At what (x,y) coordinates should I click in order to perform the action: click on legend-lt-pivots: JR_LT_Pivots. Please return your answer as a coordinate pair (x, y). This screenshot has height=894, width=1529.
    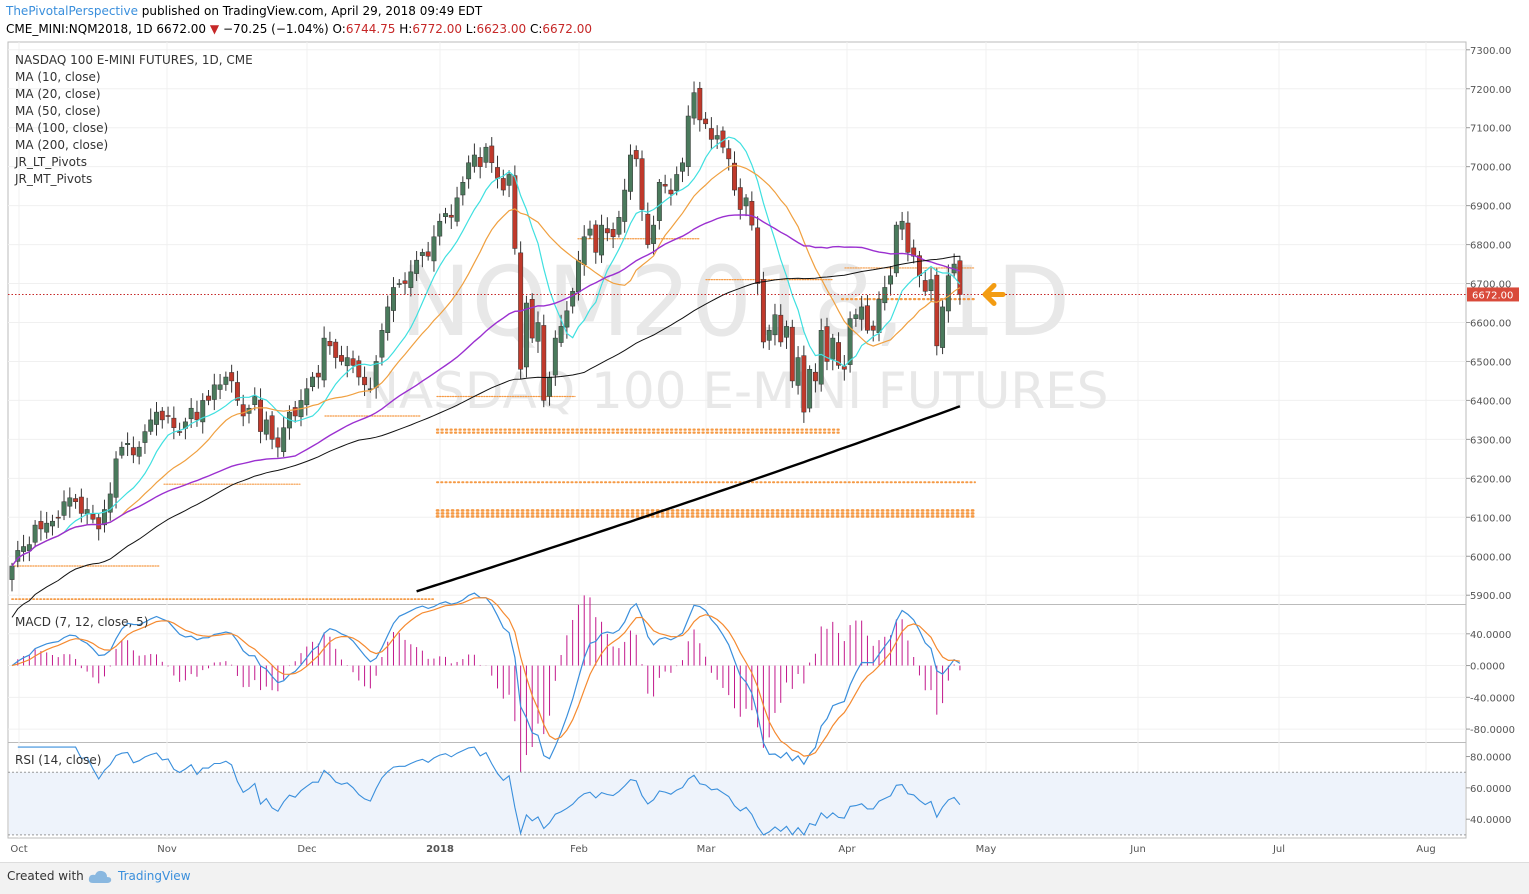
    Looking at the image, I should click on (51, 162).